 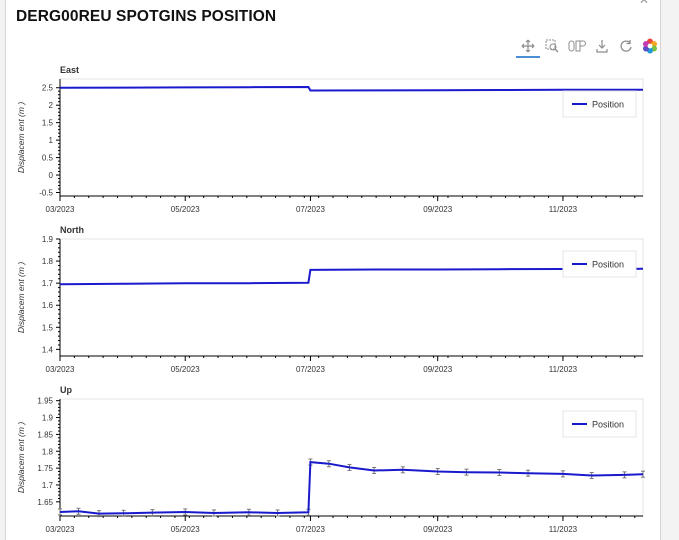 I want to click on y-tick-label: 1, so click(x=51, y=140).